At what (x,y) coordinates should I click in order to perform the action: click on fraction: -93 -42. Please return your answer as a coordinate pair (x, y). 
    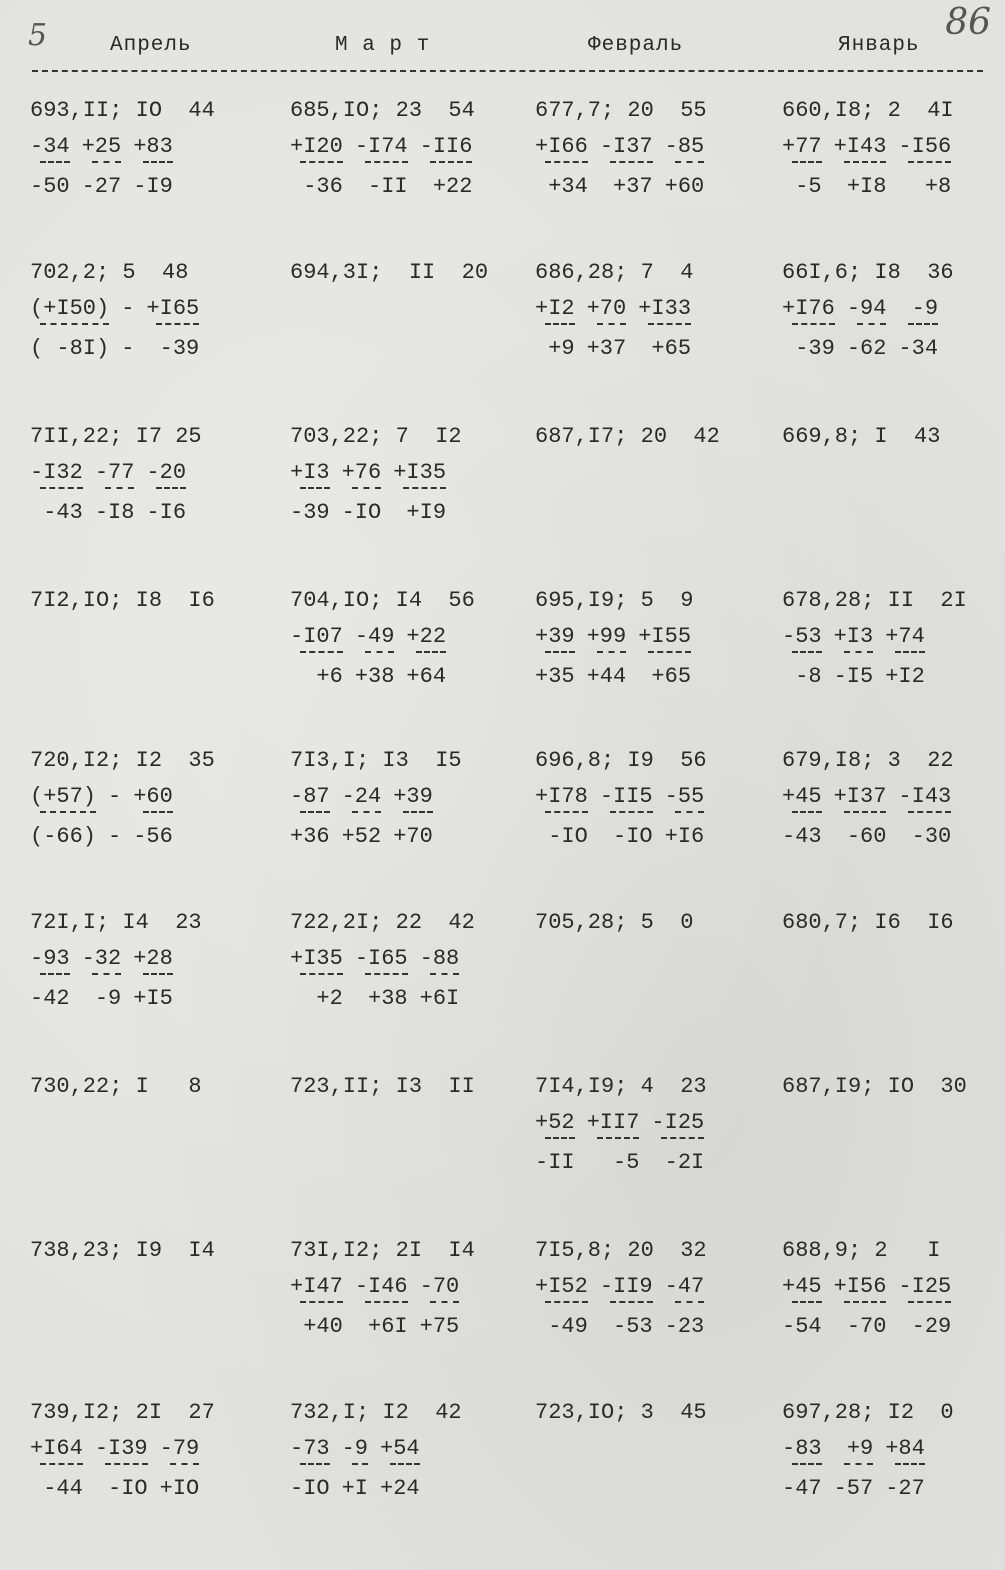
    Looking at the image, I should click on (50, 979).